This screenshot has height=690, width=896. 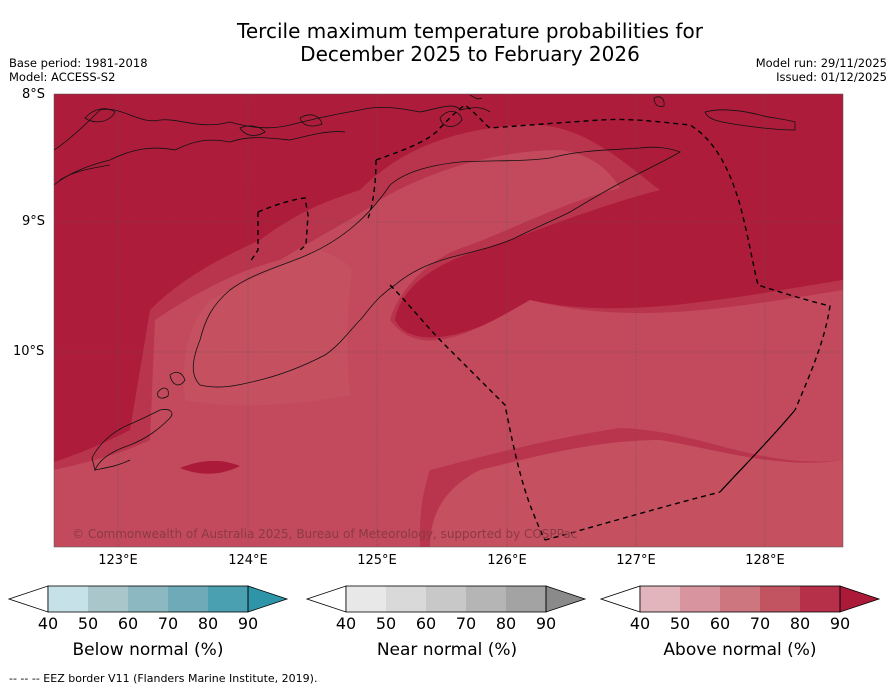 I want to click on below-normal-tick-60: 60, so click(x=128, y=623).